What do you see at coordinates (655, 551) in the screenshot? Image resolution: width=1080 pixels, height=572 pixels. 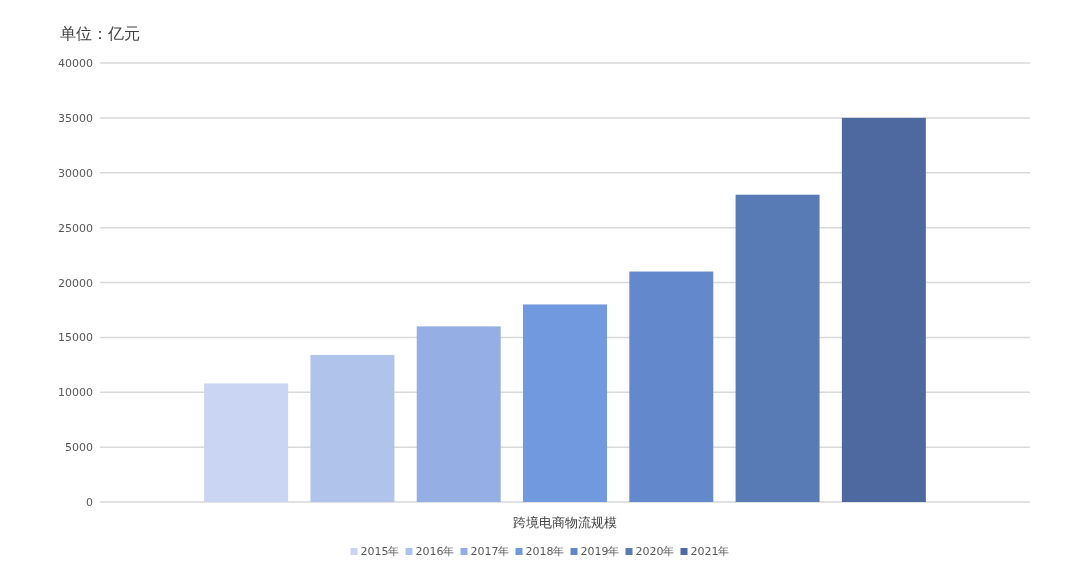 I see `legend-label: 2020年` at bounding box center [655, 551].